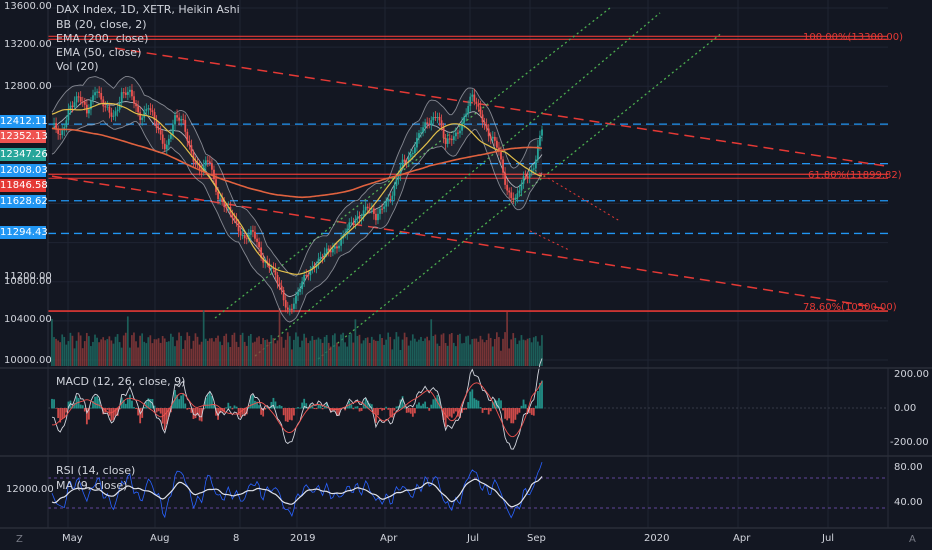  What do you see at coordinates (99, 52) in the screenshot?
I see `legend-ema50: EMA (50, close)` at bounding box center [99, 52].